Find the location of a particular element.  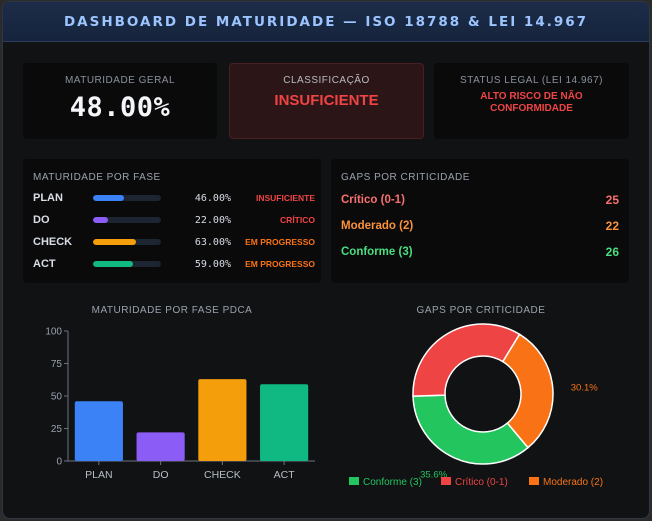

gaps-panel-title: GAPS POR CRITICIDADE is located at coordinates (405, 177).